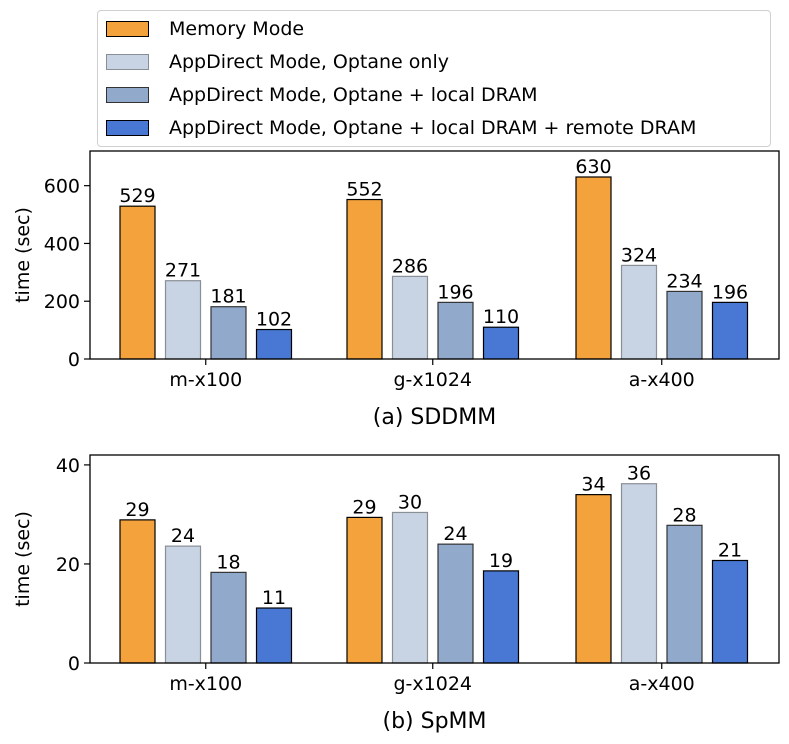  Describe the element at coordinates (137, 196) in the screenshot. I see `bar-value-label: 529` at that location.